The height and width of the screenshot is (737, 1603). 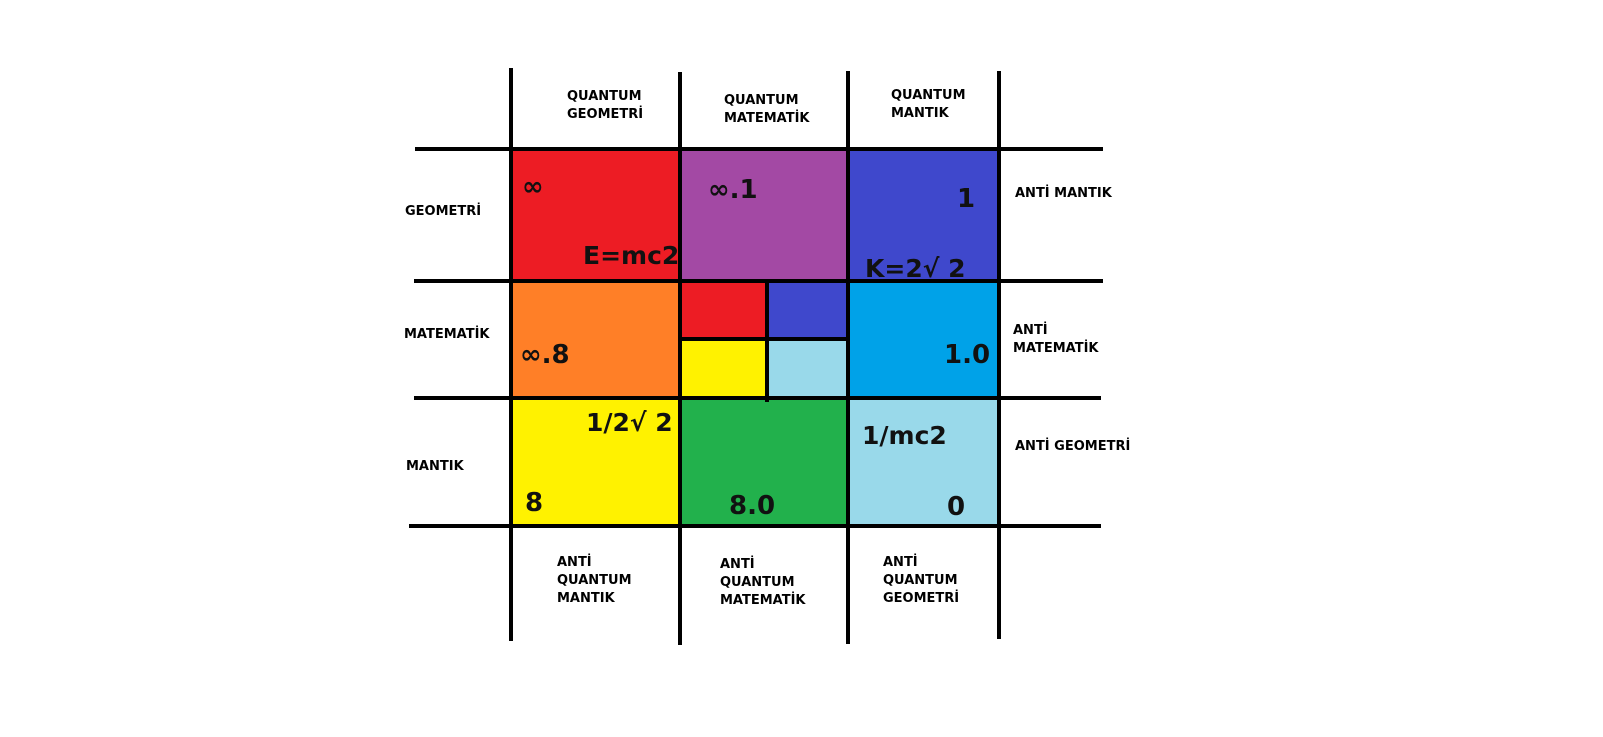 I want to click on header-left-matematik: MATEMATİK, so click(x=447, y=334).